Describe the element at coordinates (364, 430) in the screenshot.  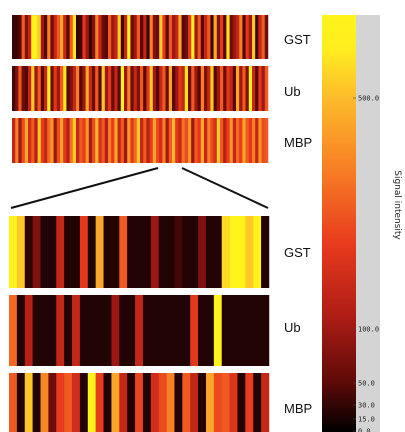
I see `colorbar-tick-label: 0.0` at that location.